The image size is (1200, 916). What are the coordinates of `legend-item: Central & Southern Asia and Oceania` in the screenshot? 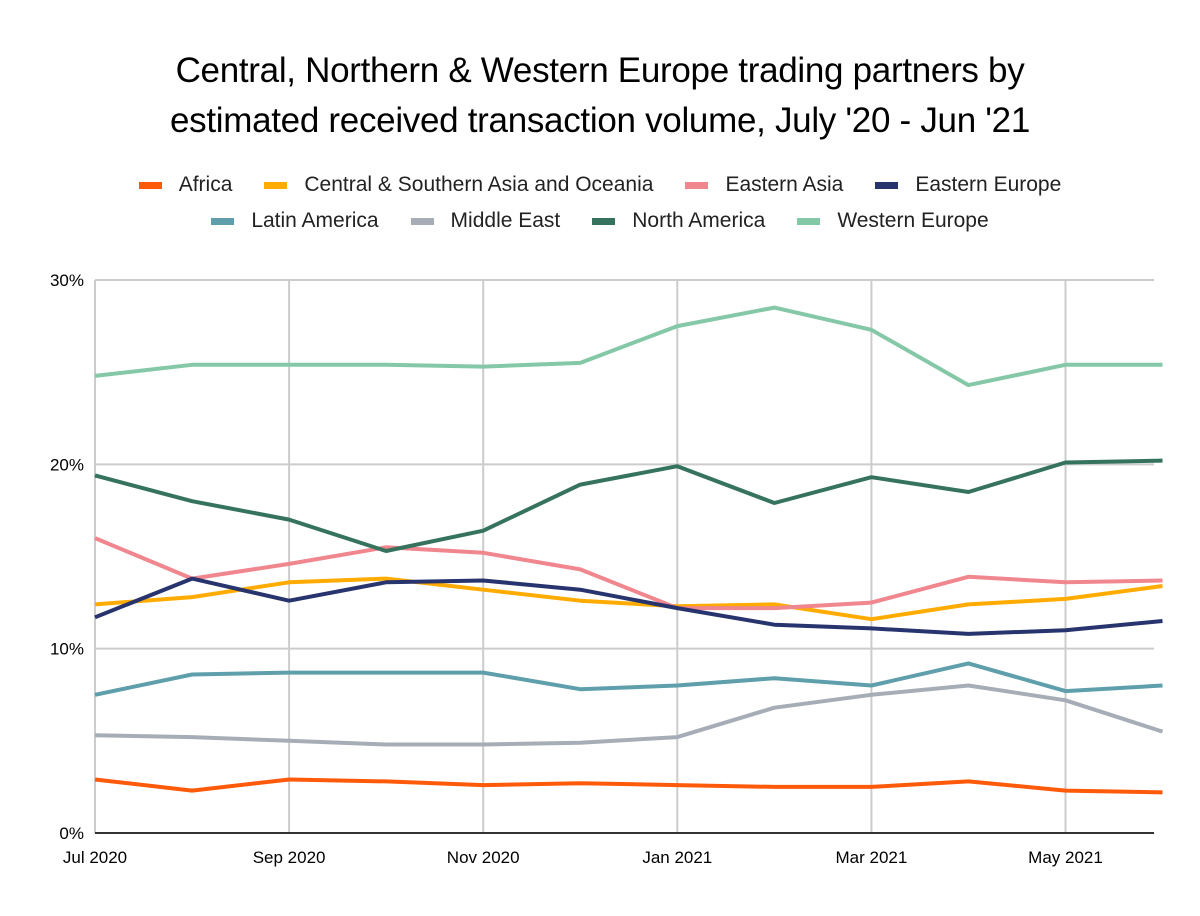 It's located at (458, 185).